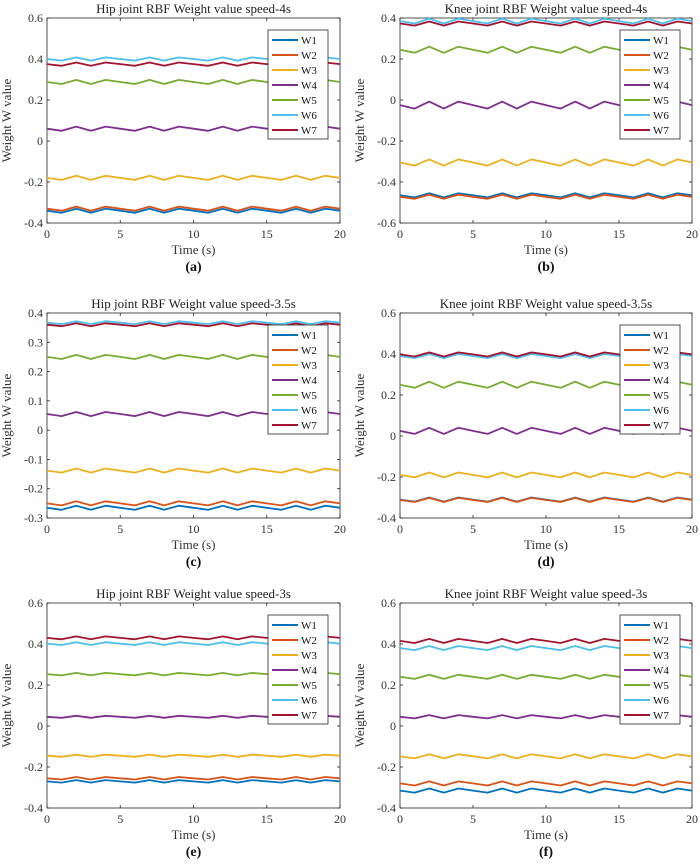 This screenshot has width=700, height=867. What do you see at coordinates (386, 223) in the screenshot?
I see `y-tick-label: -0.6` at bounding box center [386, 223].